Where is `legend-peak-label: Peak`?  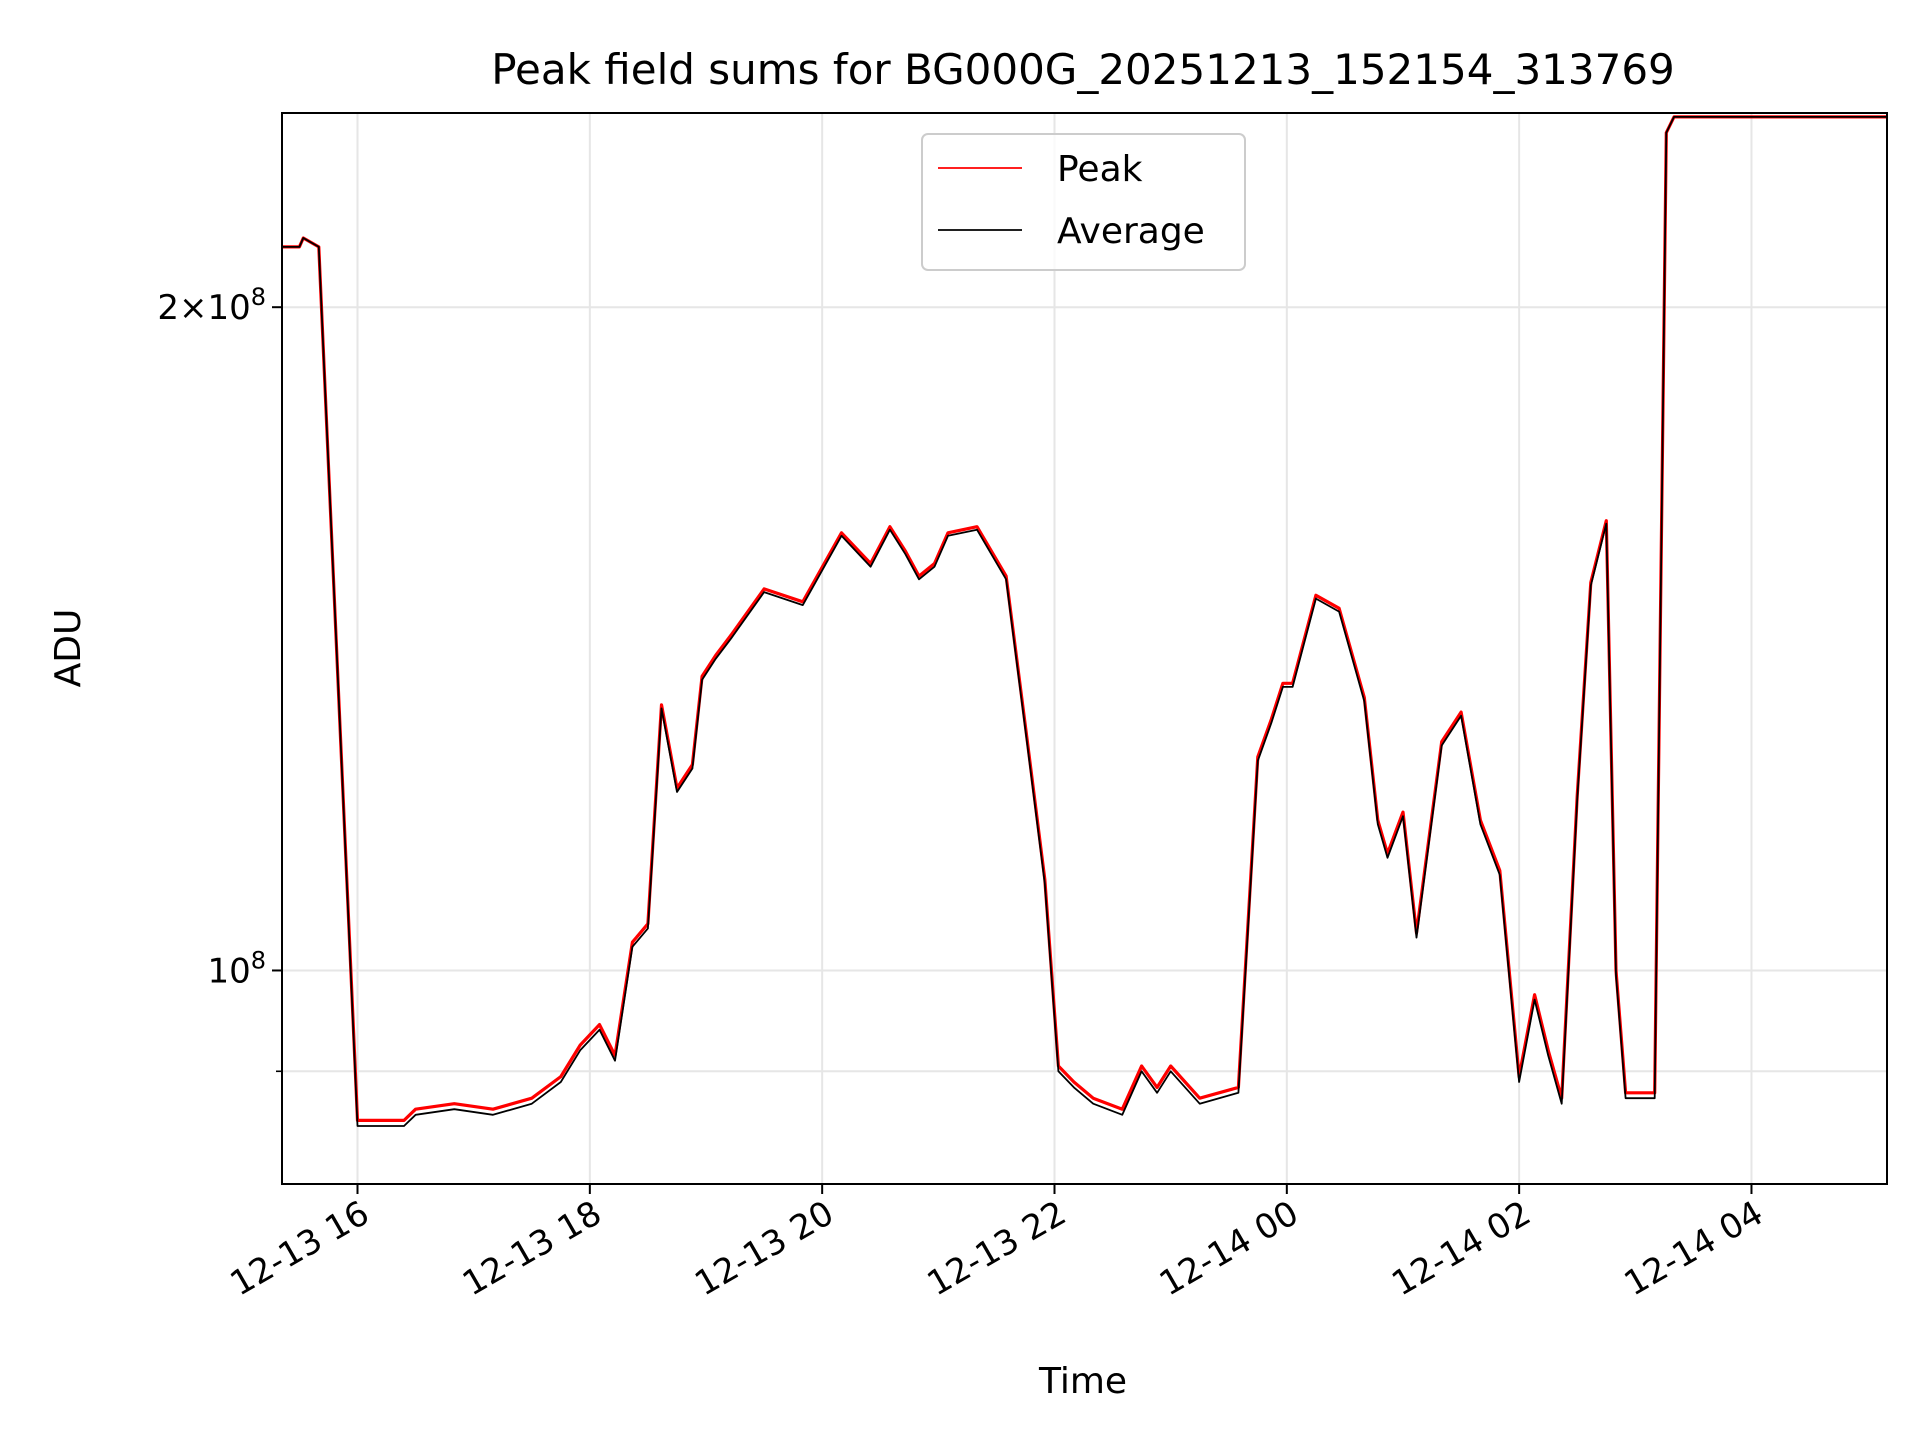 legend-peak-label: Peak is located at coordinates (1100, 169).